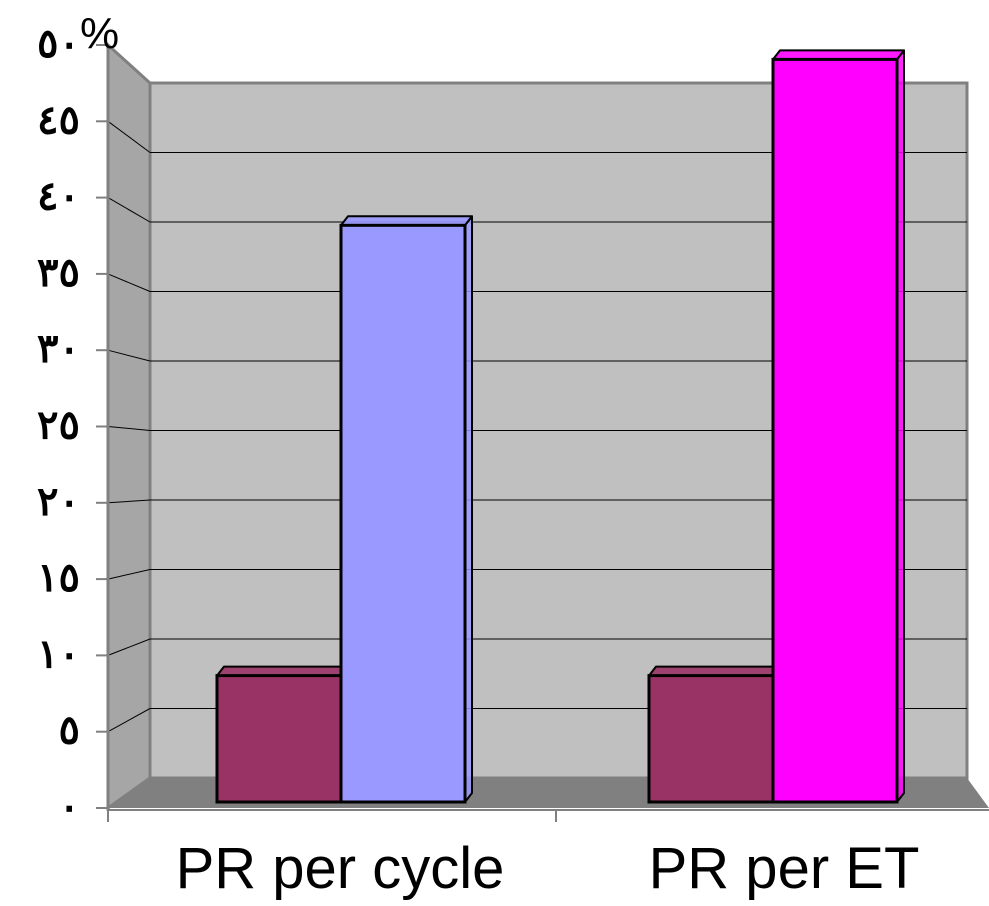  I want to click on y-tick-label: ٤٠, so click(58, 196).